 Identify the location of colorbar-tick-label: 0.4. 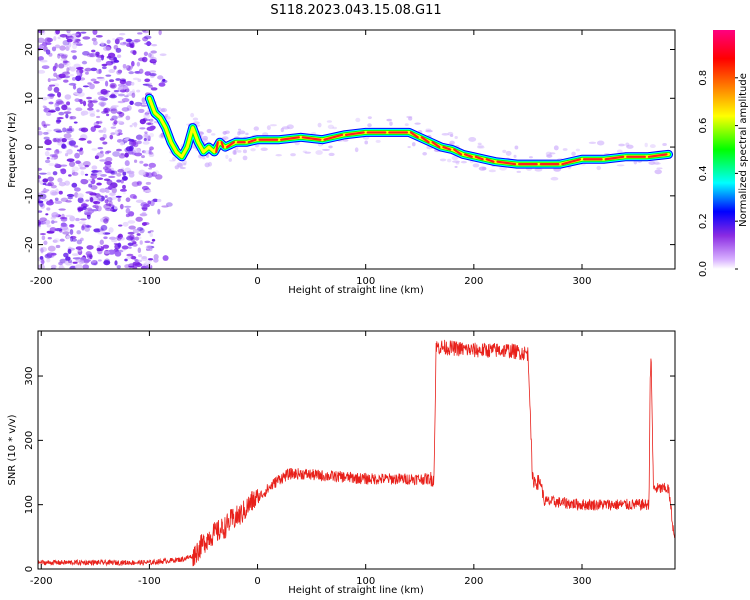
(703, 173).